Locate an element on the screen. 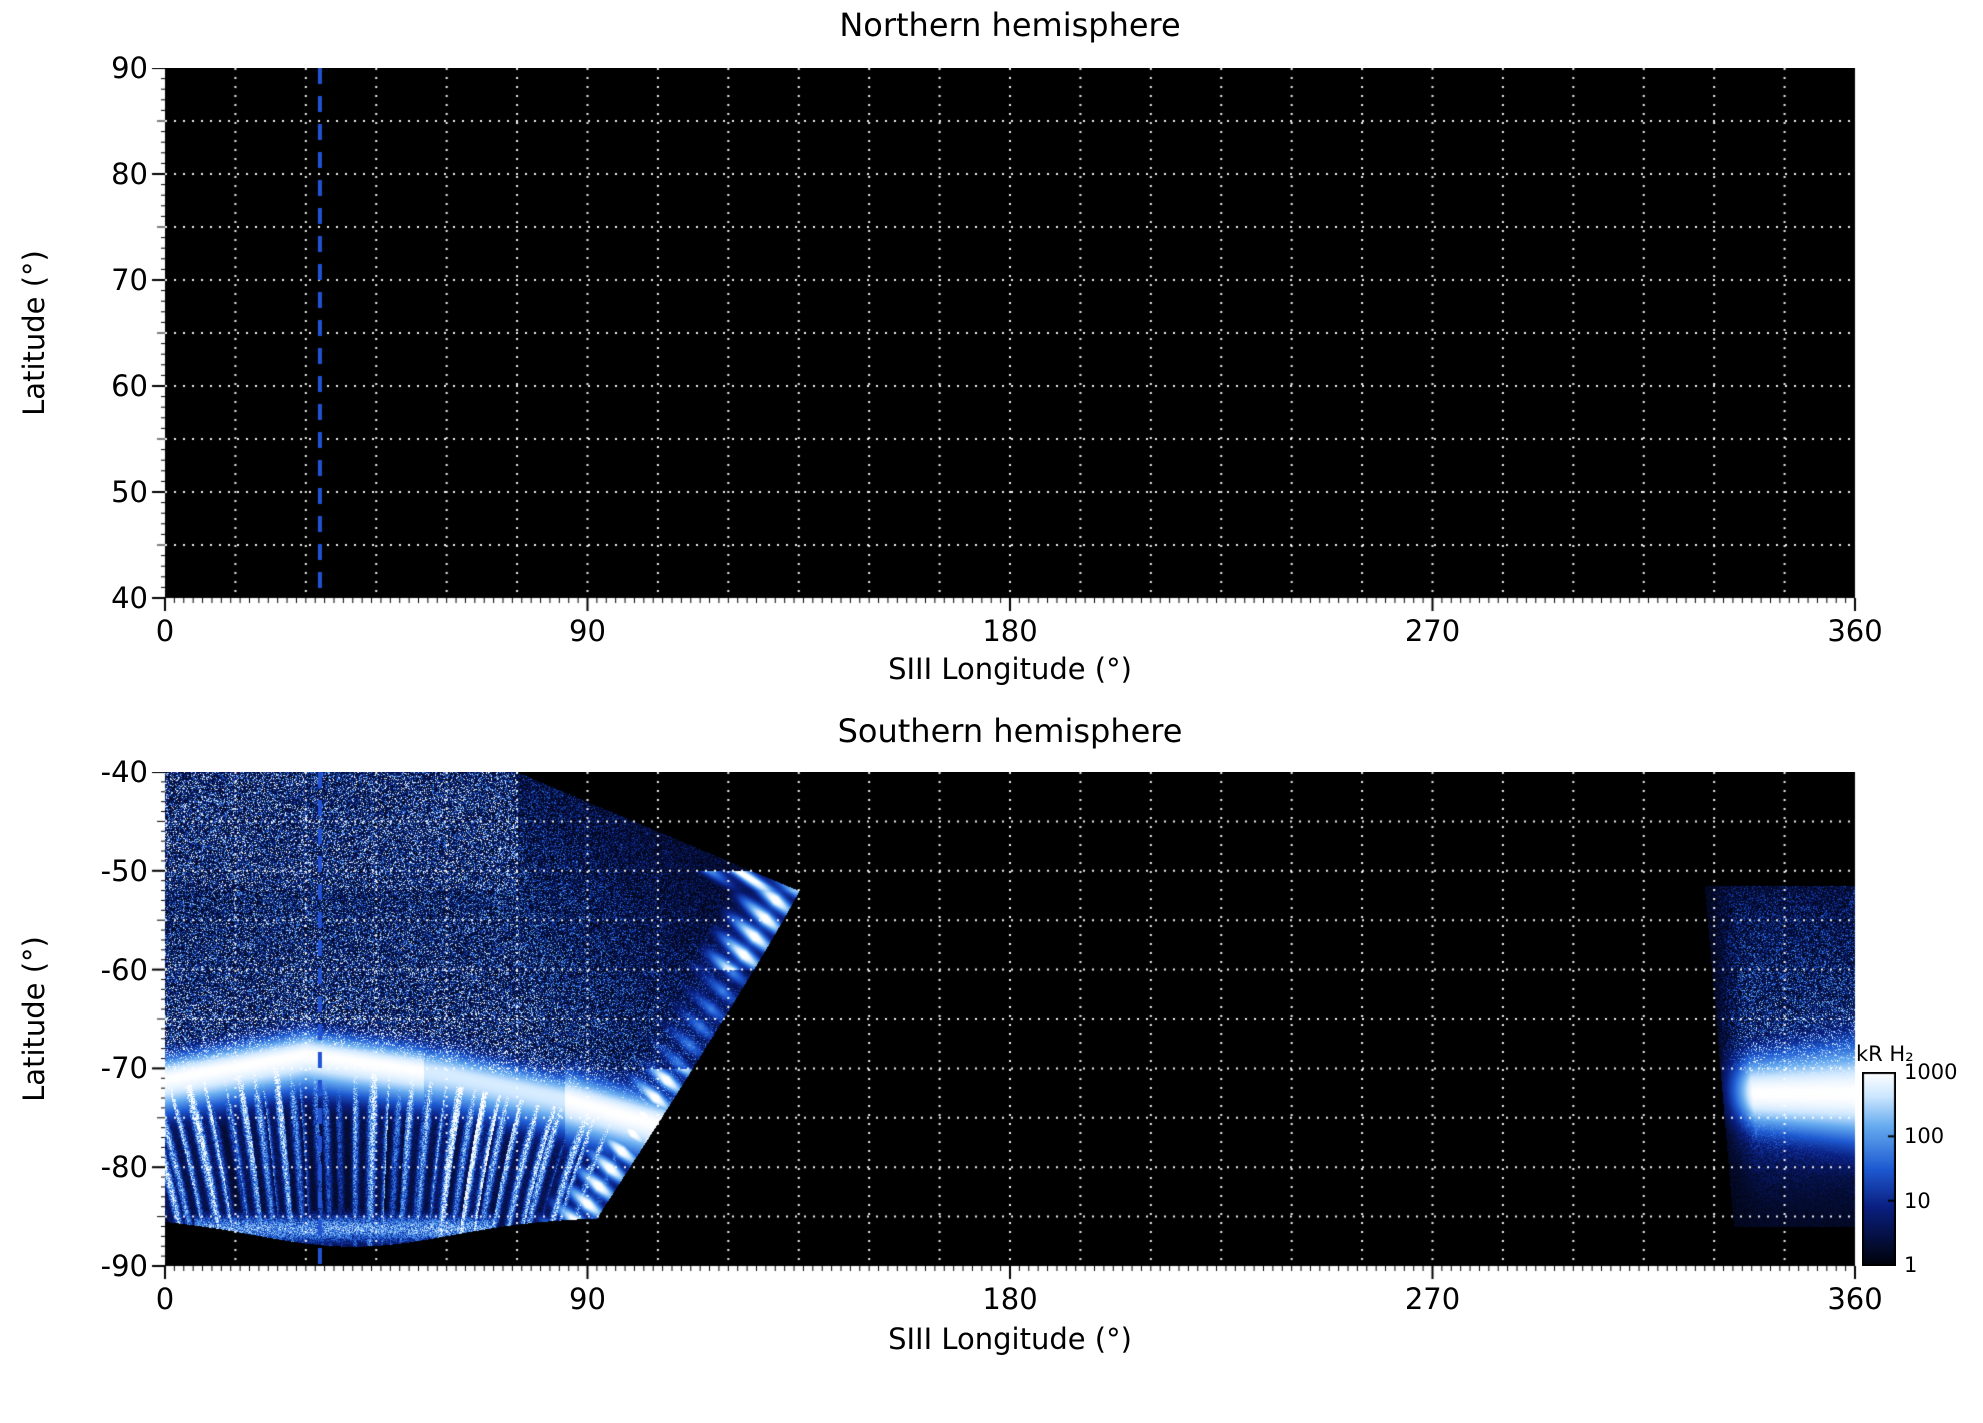 This screenshot has width=1983, height=1423. colorbar-tick-label: 10 is located at coordinates (1917, 1200).